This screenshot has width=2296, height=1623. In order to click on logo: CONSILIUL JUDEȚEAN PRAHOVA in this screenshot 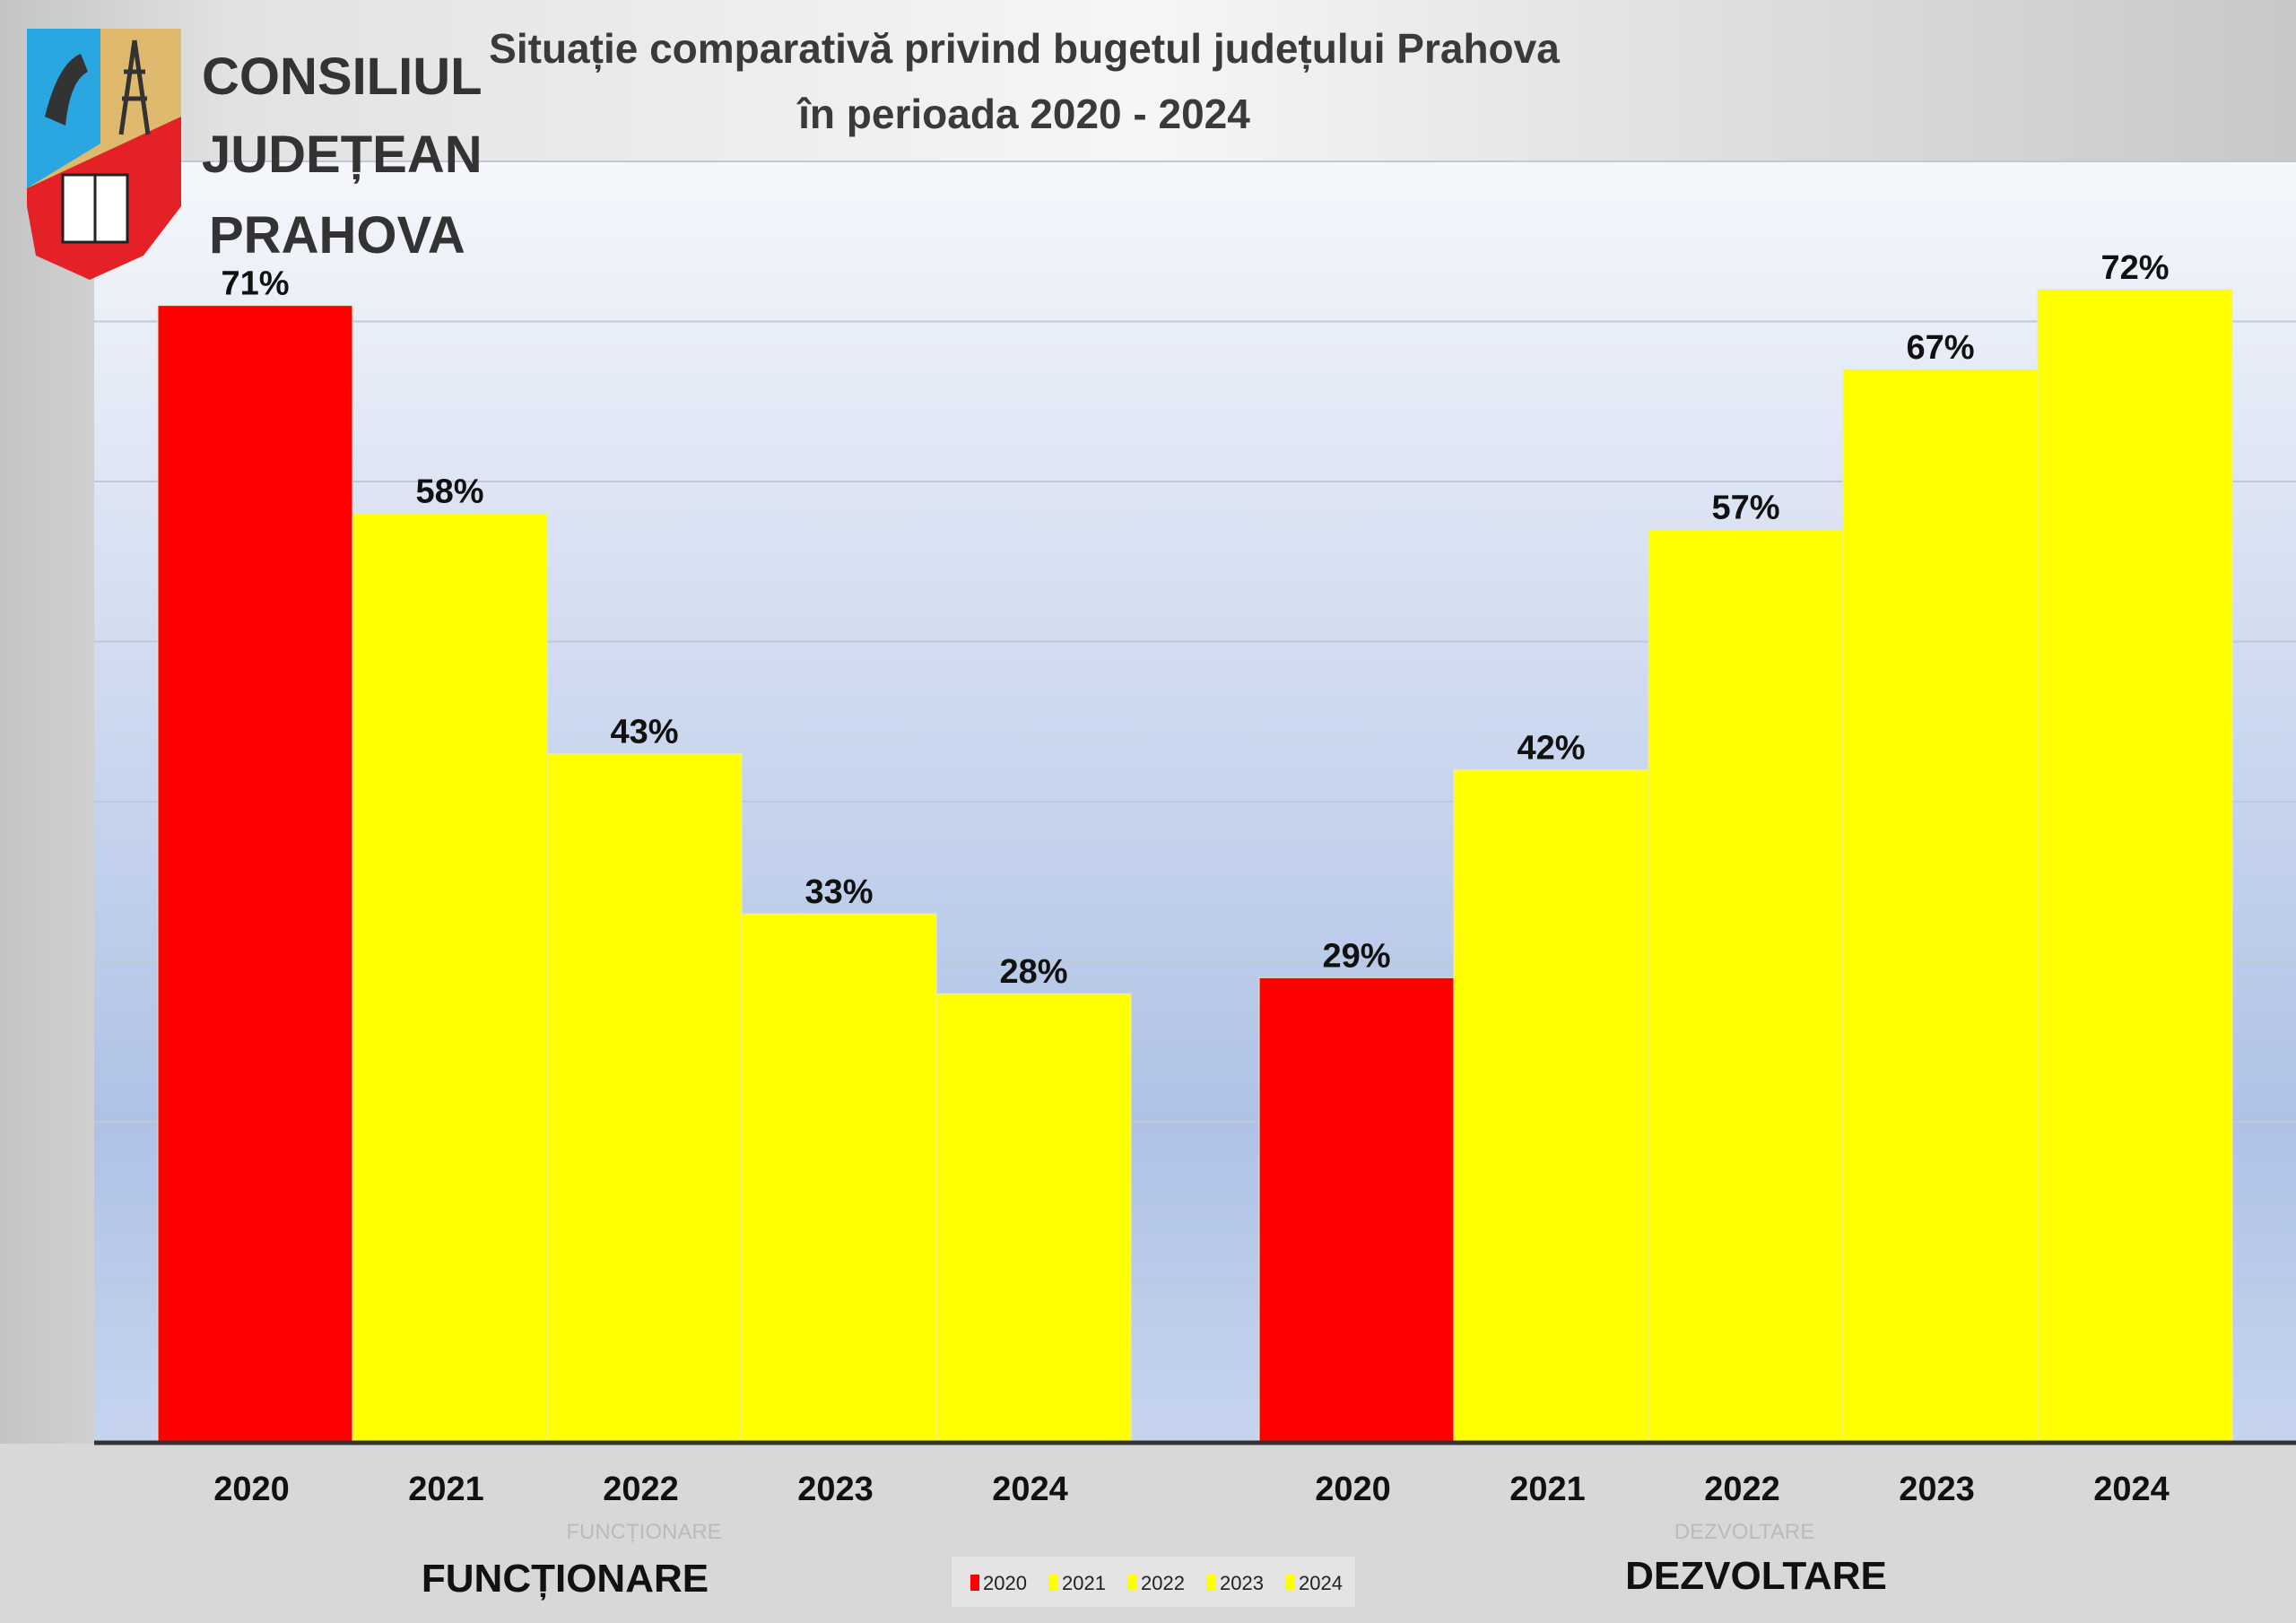, I will do `click(255, 154)`.